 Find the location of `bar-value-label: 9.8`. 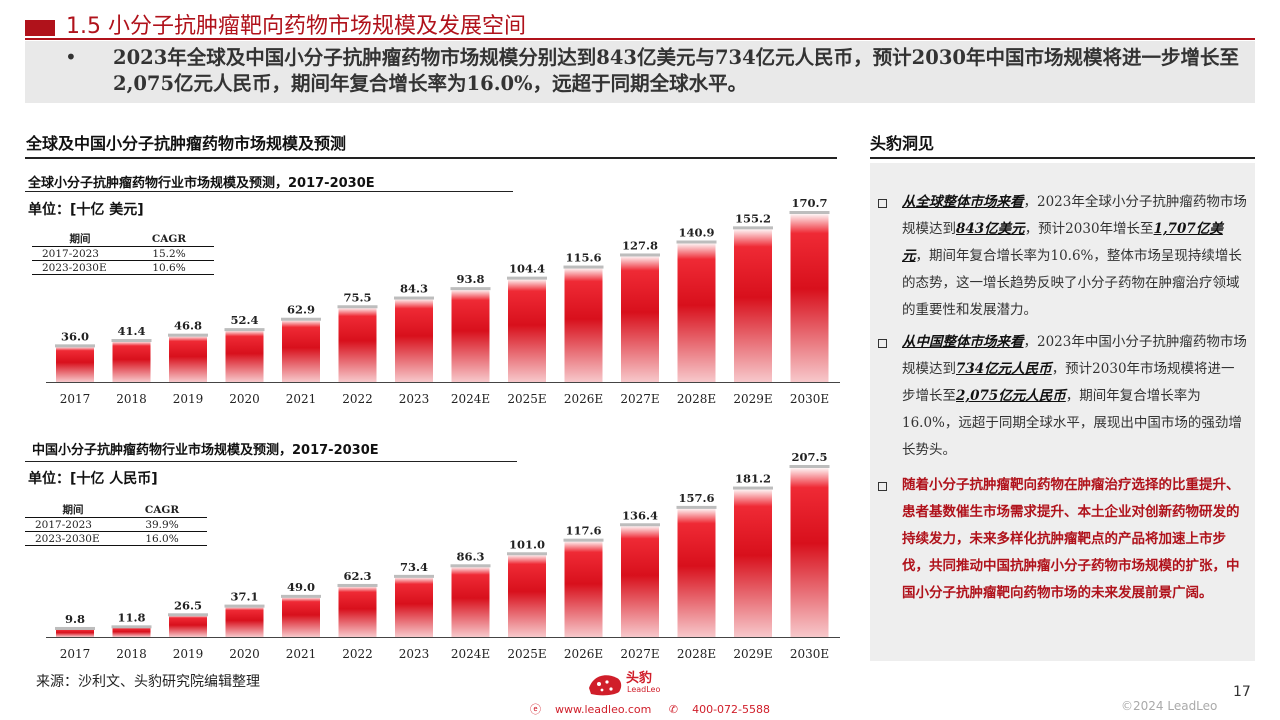

bar-value-label: 9.8 is located at coordinates (75, 619).